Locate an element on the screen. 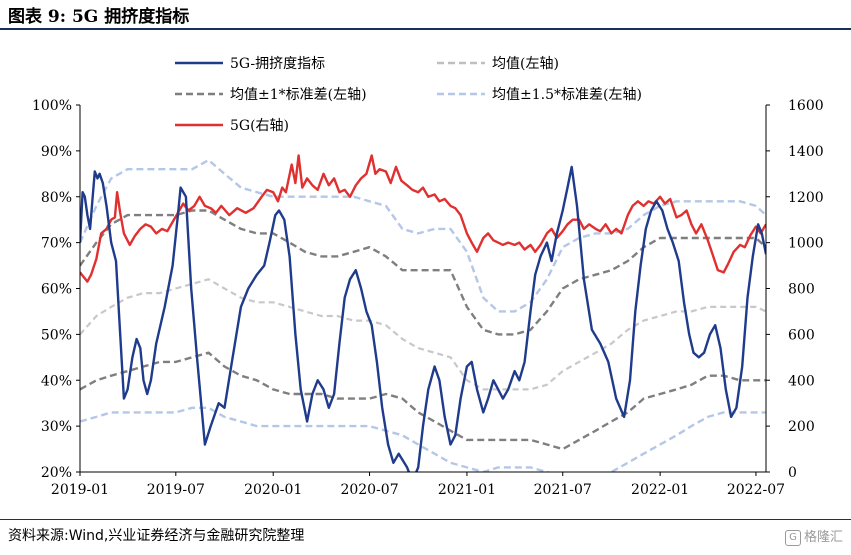  y-right-tick-label: 600 is located at coordinates (801, 335).